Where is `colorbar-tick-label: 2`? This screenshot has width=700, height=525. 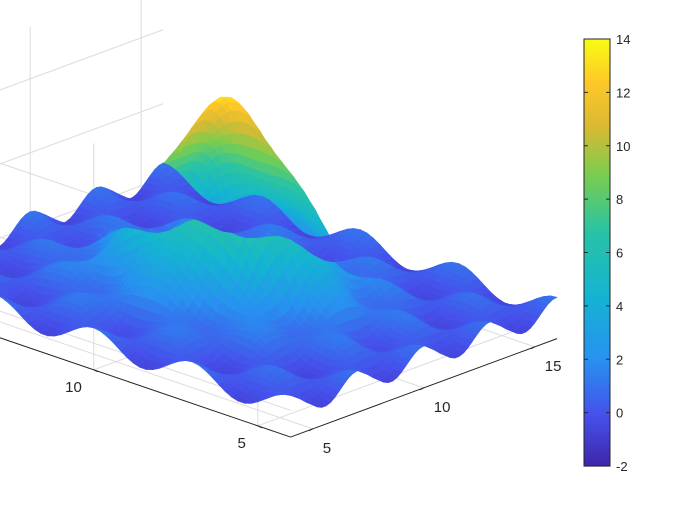 colorbar-tick-label: 2 is located at coordinates (619, 359).